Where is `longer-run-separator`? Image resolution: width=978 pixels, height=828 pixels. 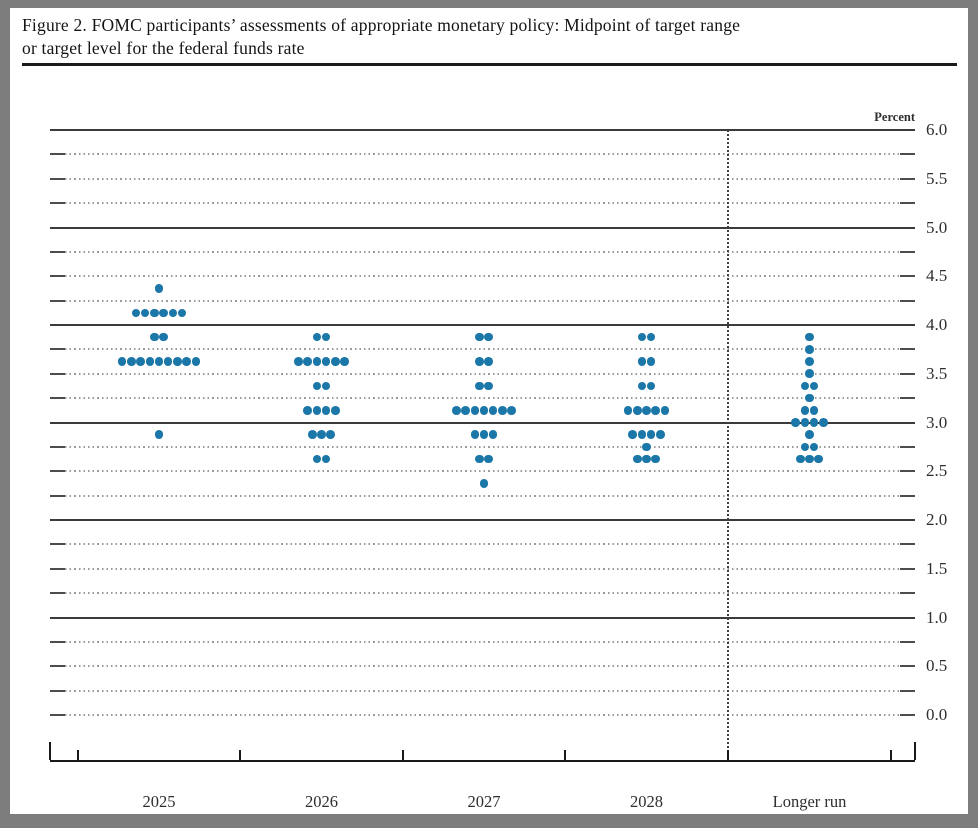 longer-run-separator is located at coordinates (728, 445).